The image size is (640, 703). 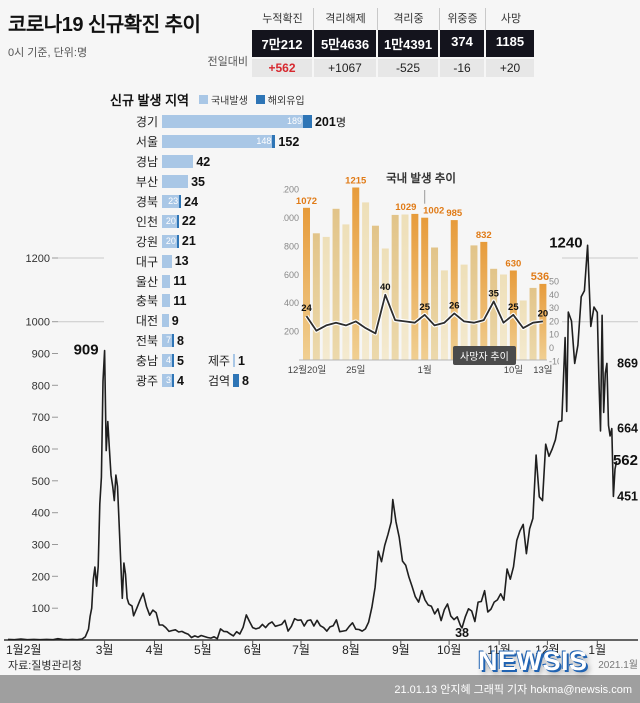 What do you see at coordinates (38, 323) in the screenshot?
I see `y-tick-label: 1000` at bounding box center [38, 323].